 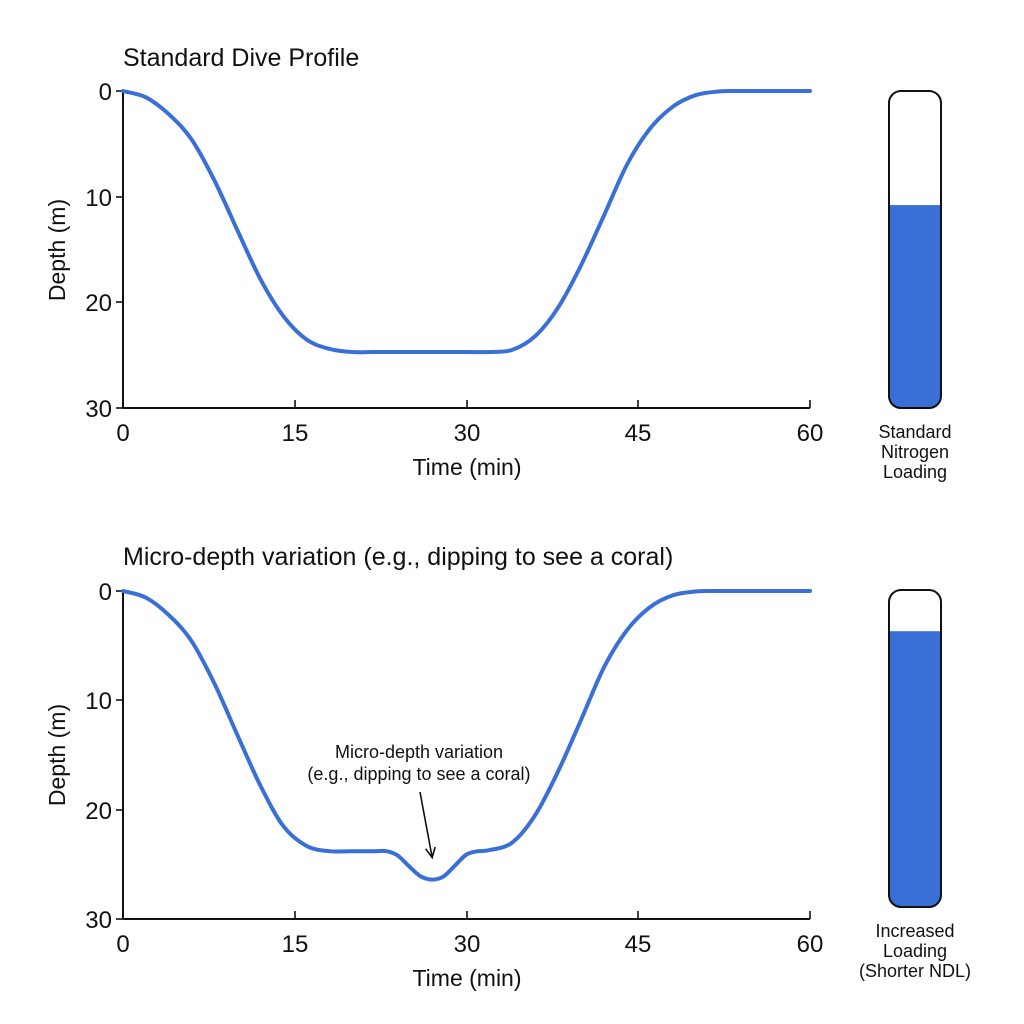 What do you see at coordinates (914, 432) in the screenshot?
I see `gauge-label-line: Standard` at bounding box center [914, 432].